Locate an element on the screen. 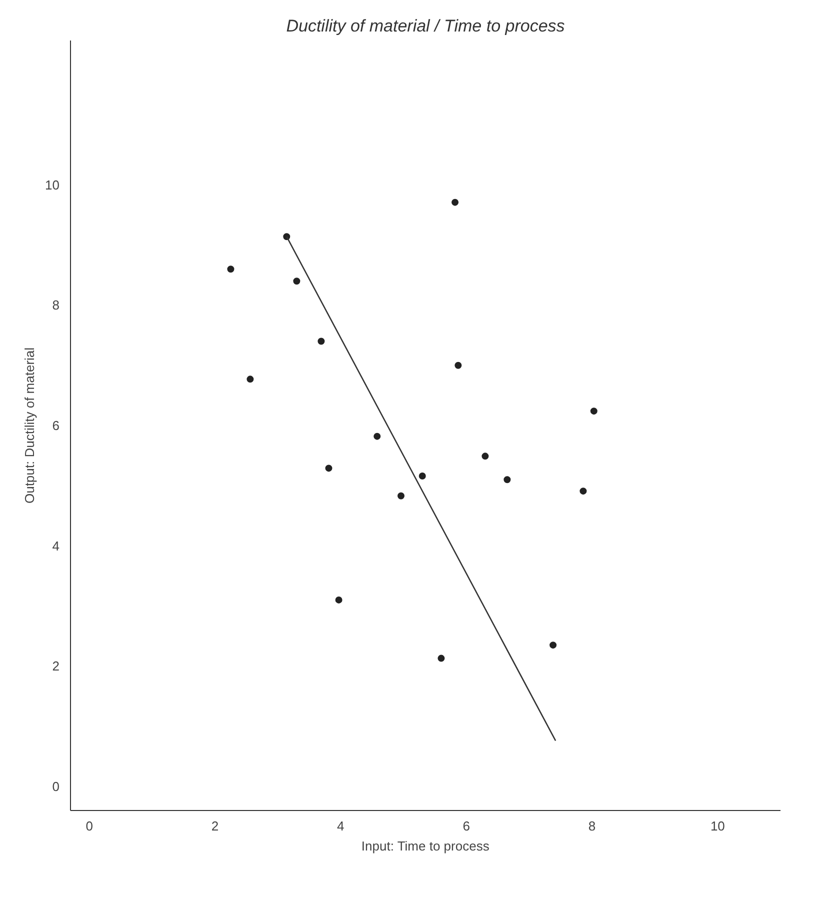  chart-title: Ductility of material / Time to process is located at coordinates (426, 26).